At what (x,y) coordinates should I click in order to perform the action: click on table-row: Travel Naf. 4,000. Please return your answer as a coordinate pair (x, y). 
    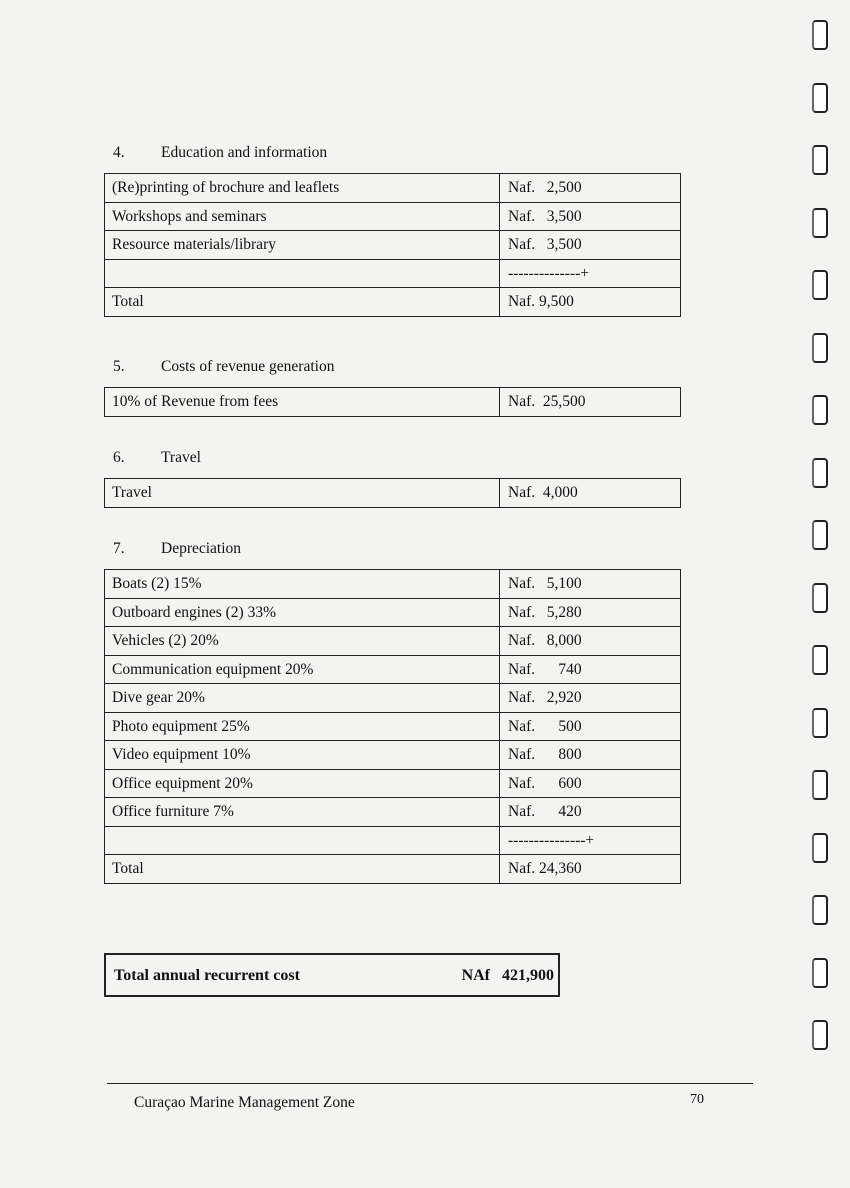
    Looking at the image, I should click on (392, 493).